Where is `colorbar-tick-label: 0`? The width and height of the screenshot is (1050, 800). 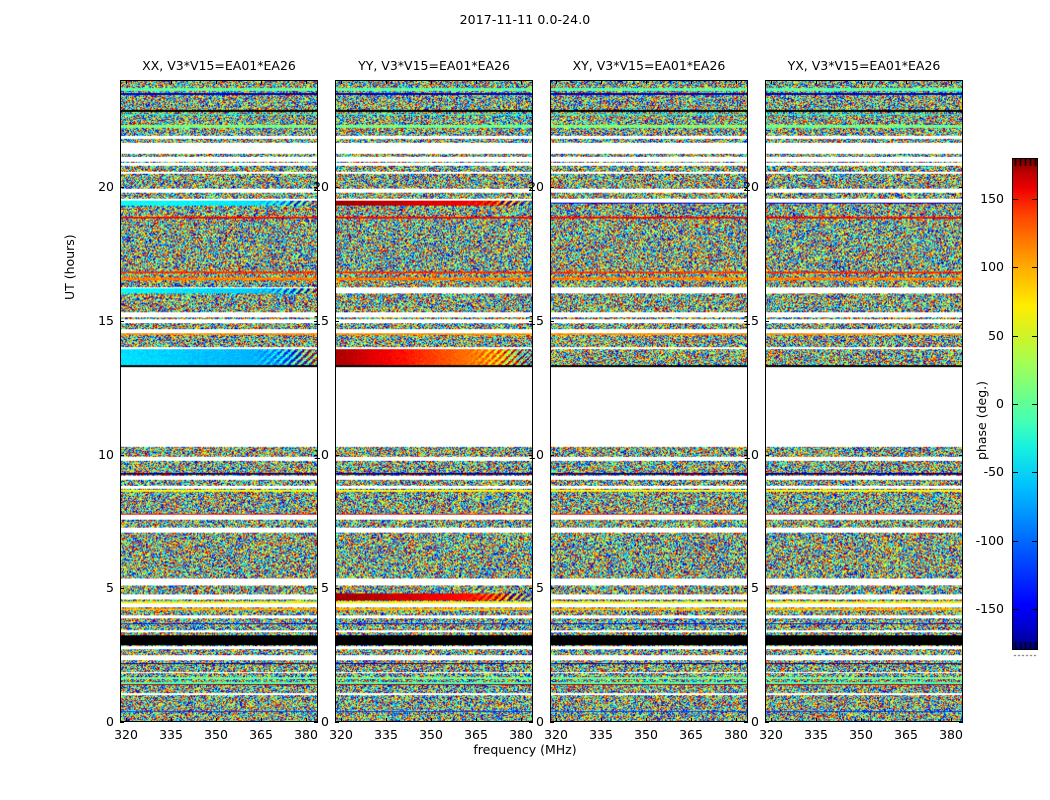
colorbar-tick-label: 0 is located at coordinates (1000, 403).